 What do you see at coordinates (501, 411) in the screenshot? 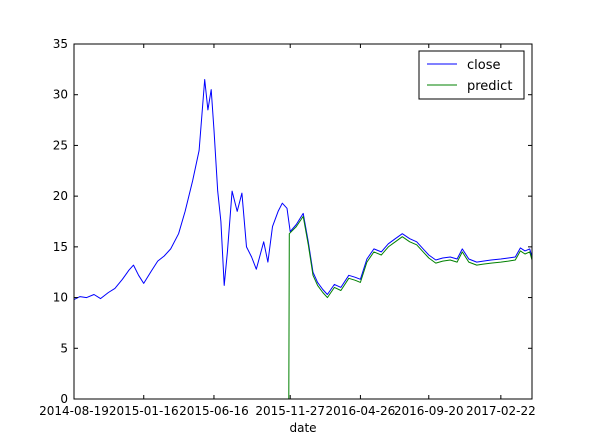
I see `x-tick-label-6: 2017-02-22` at bounding box center [501, 411].